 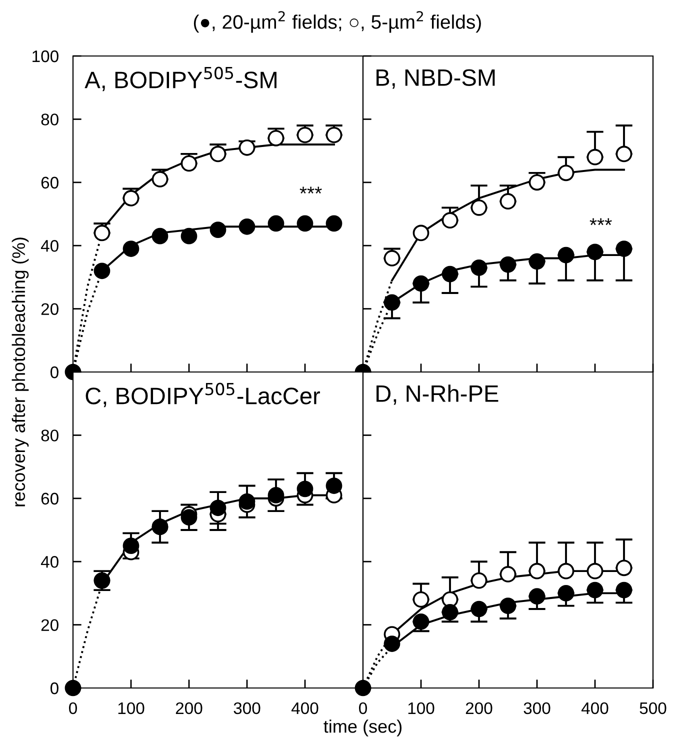 I want to click on chart-title: (●, 20-µm$^{2}$ fields; ○, 5-µm$^{2}$ fields), so click(x=337, y=22).